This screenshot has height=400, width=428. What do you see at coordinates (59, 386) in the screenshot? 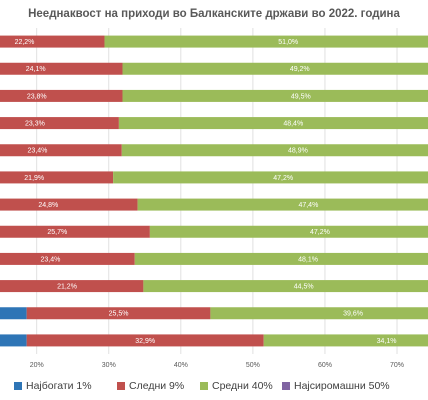
I see `legend-label: Најбогати 1%` at bounding box center [59, 386].